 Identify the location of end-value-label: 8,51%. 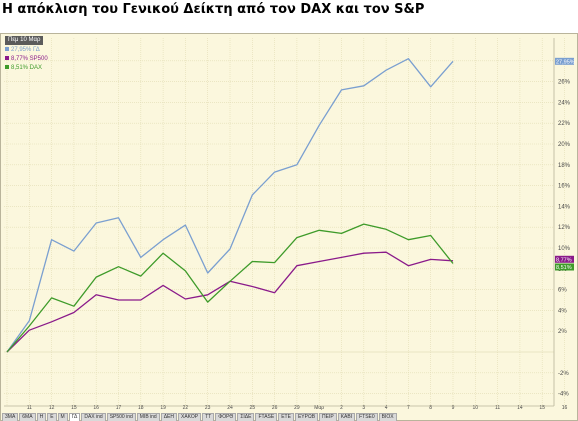
(564, 268).